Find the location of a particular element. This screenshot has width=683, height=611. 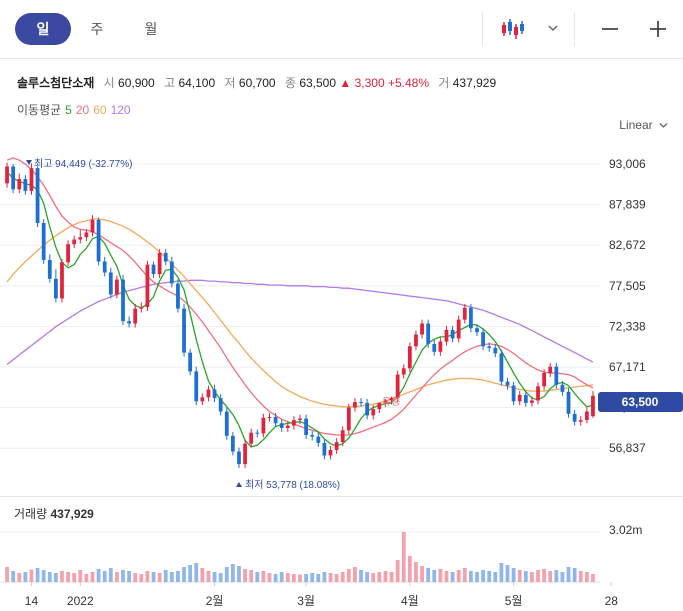

date-axis: 14 2022 2월 3월 4월 5월 28 is located at coordinates (321, 595).